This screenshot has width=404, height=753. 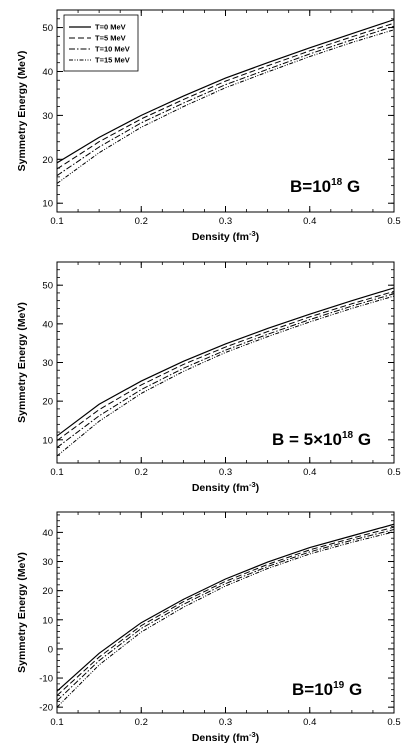 I want to click on y-tick-label: 0, so click(x=50, y=649).